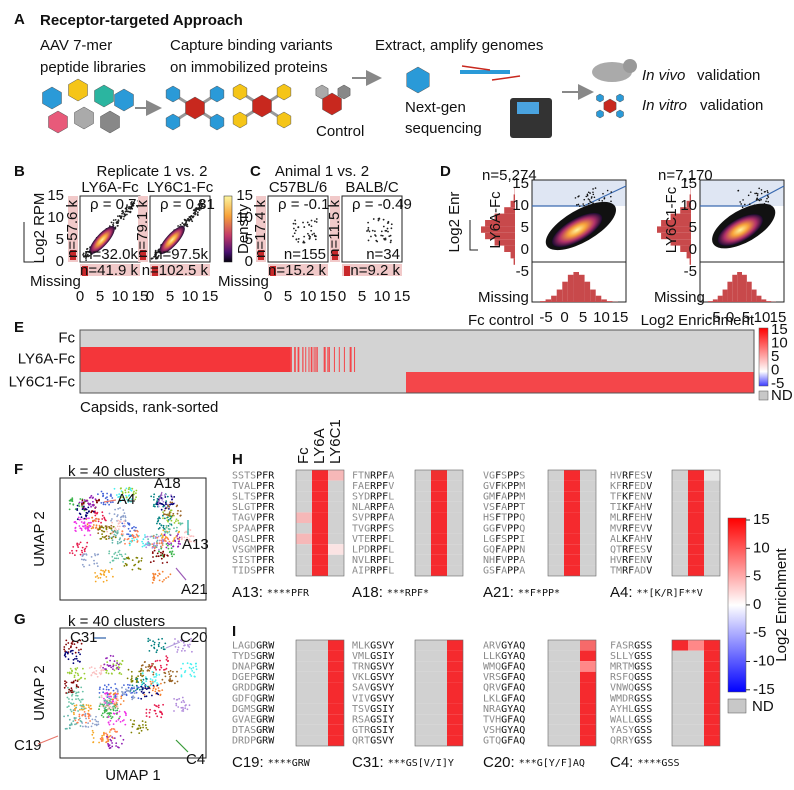 The image size is (794, 790). I want to click on peptide-sequence: MLRFEHV, so click(631, 518).